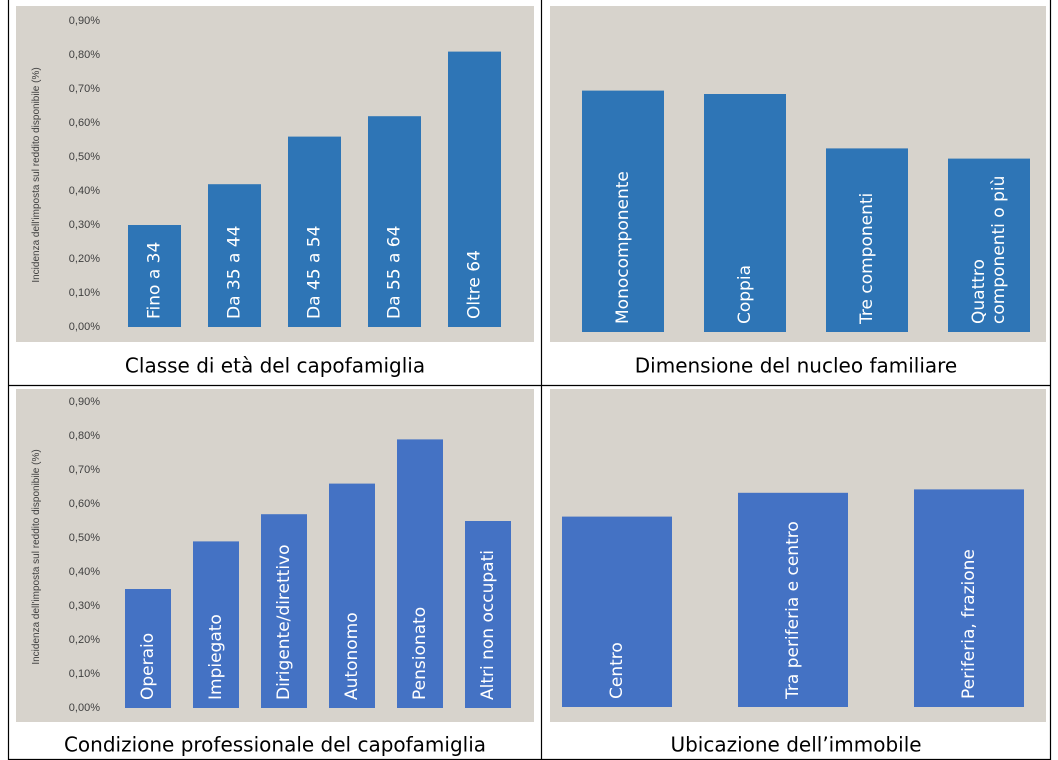 This screenshot has width=1058, height=760. I want to click on bar-label: Da 45 a 54, so click(315, 272).